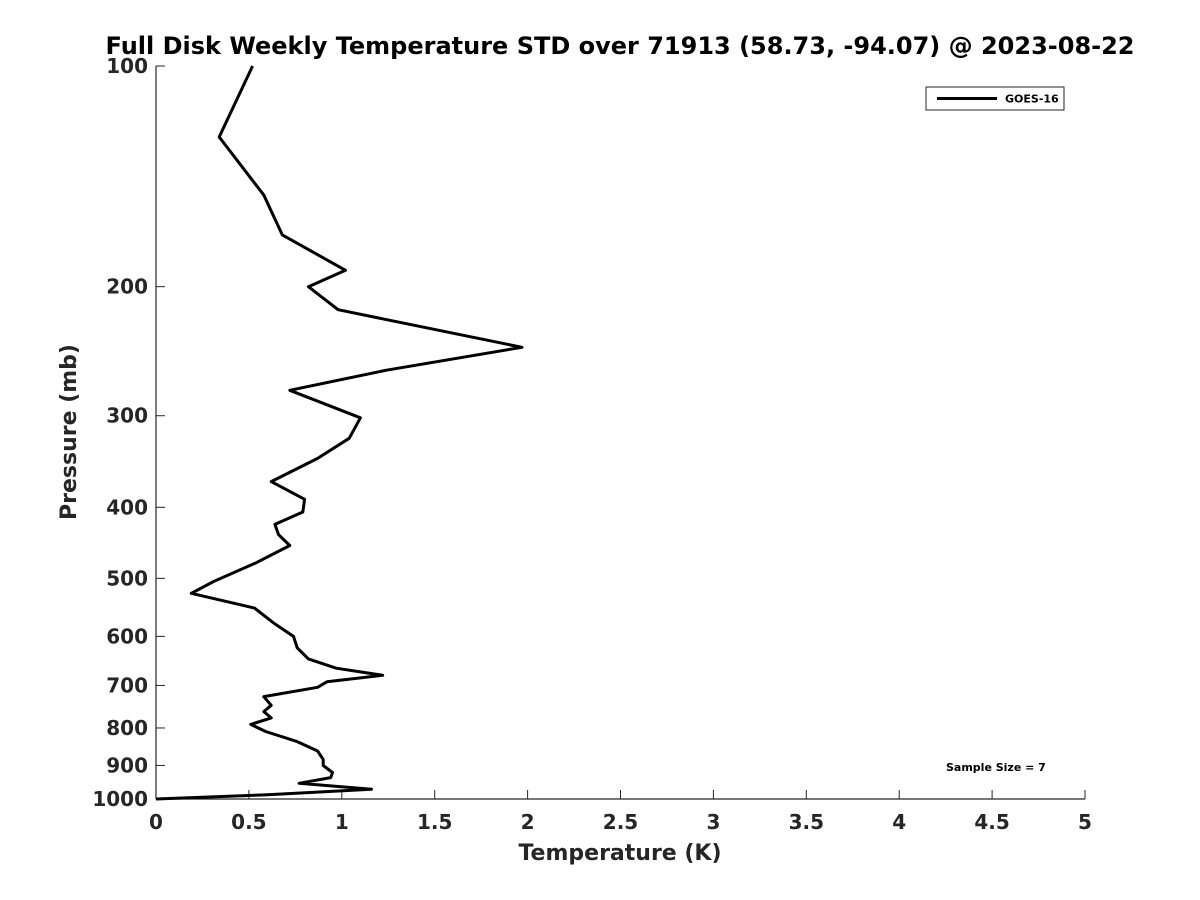  Describe the element at coordinates (128, 432) in the screenshot. I see `y-ticks: 100 200 300 400 500 600 700 800 900 1000` at that location.